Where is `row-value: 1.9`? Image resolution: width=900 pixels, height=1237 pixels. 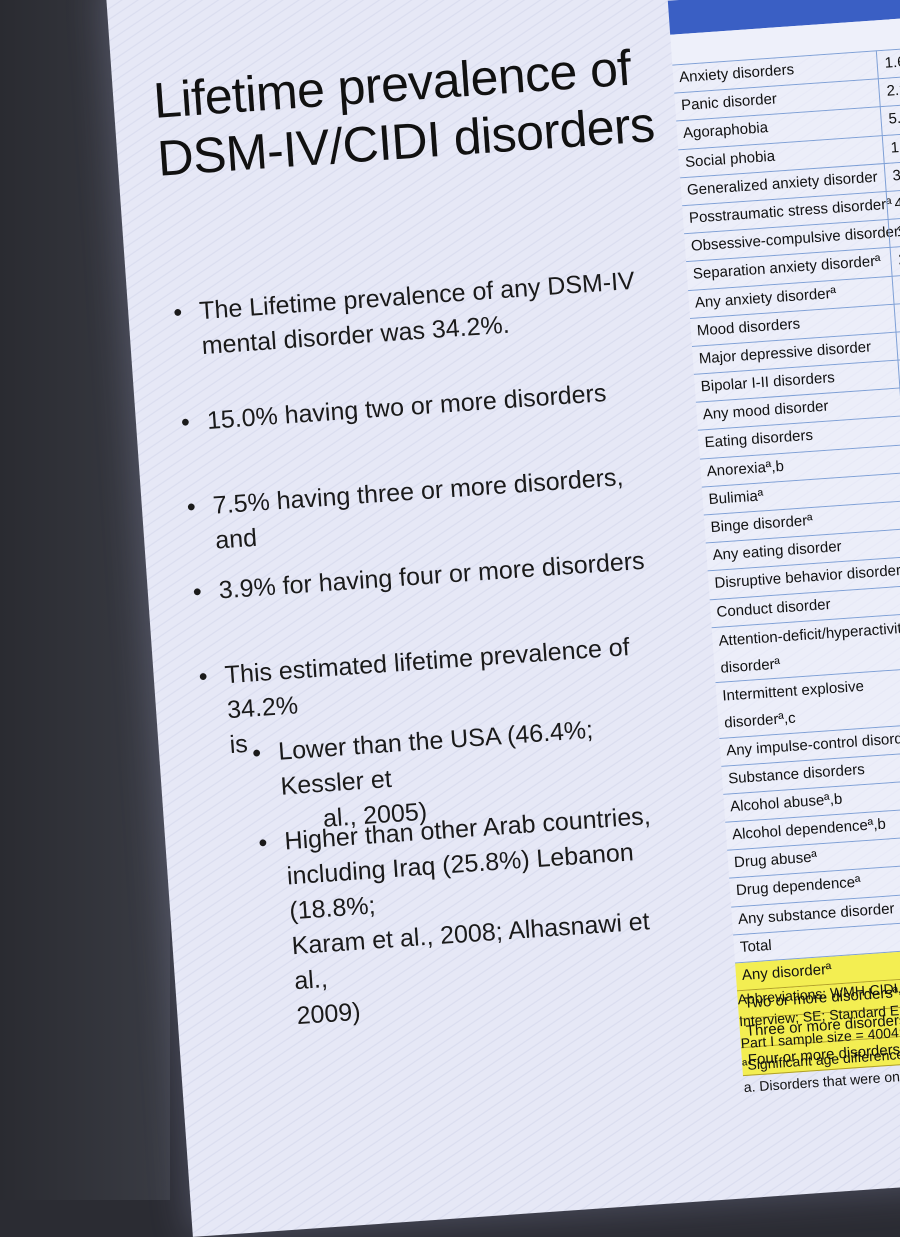
row-value: 1.9 is located at coordinates (895, 147).